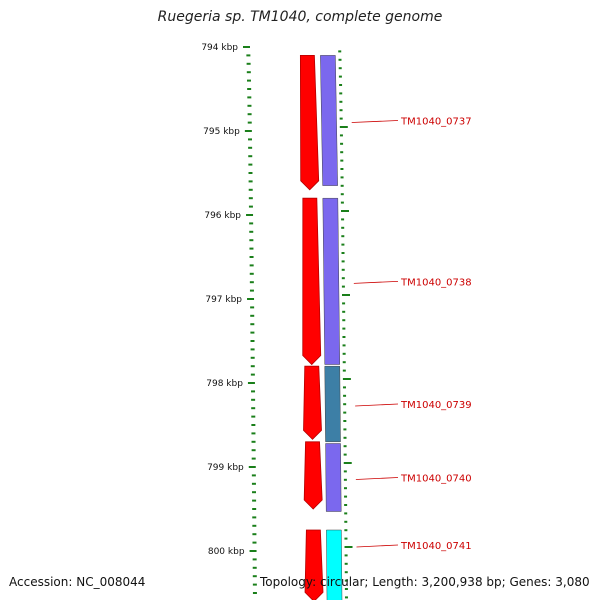 This screenshot has width=600, height=600. I want to click on gene-label: TM1040_0741, so click(436, 546).